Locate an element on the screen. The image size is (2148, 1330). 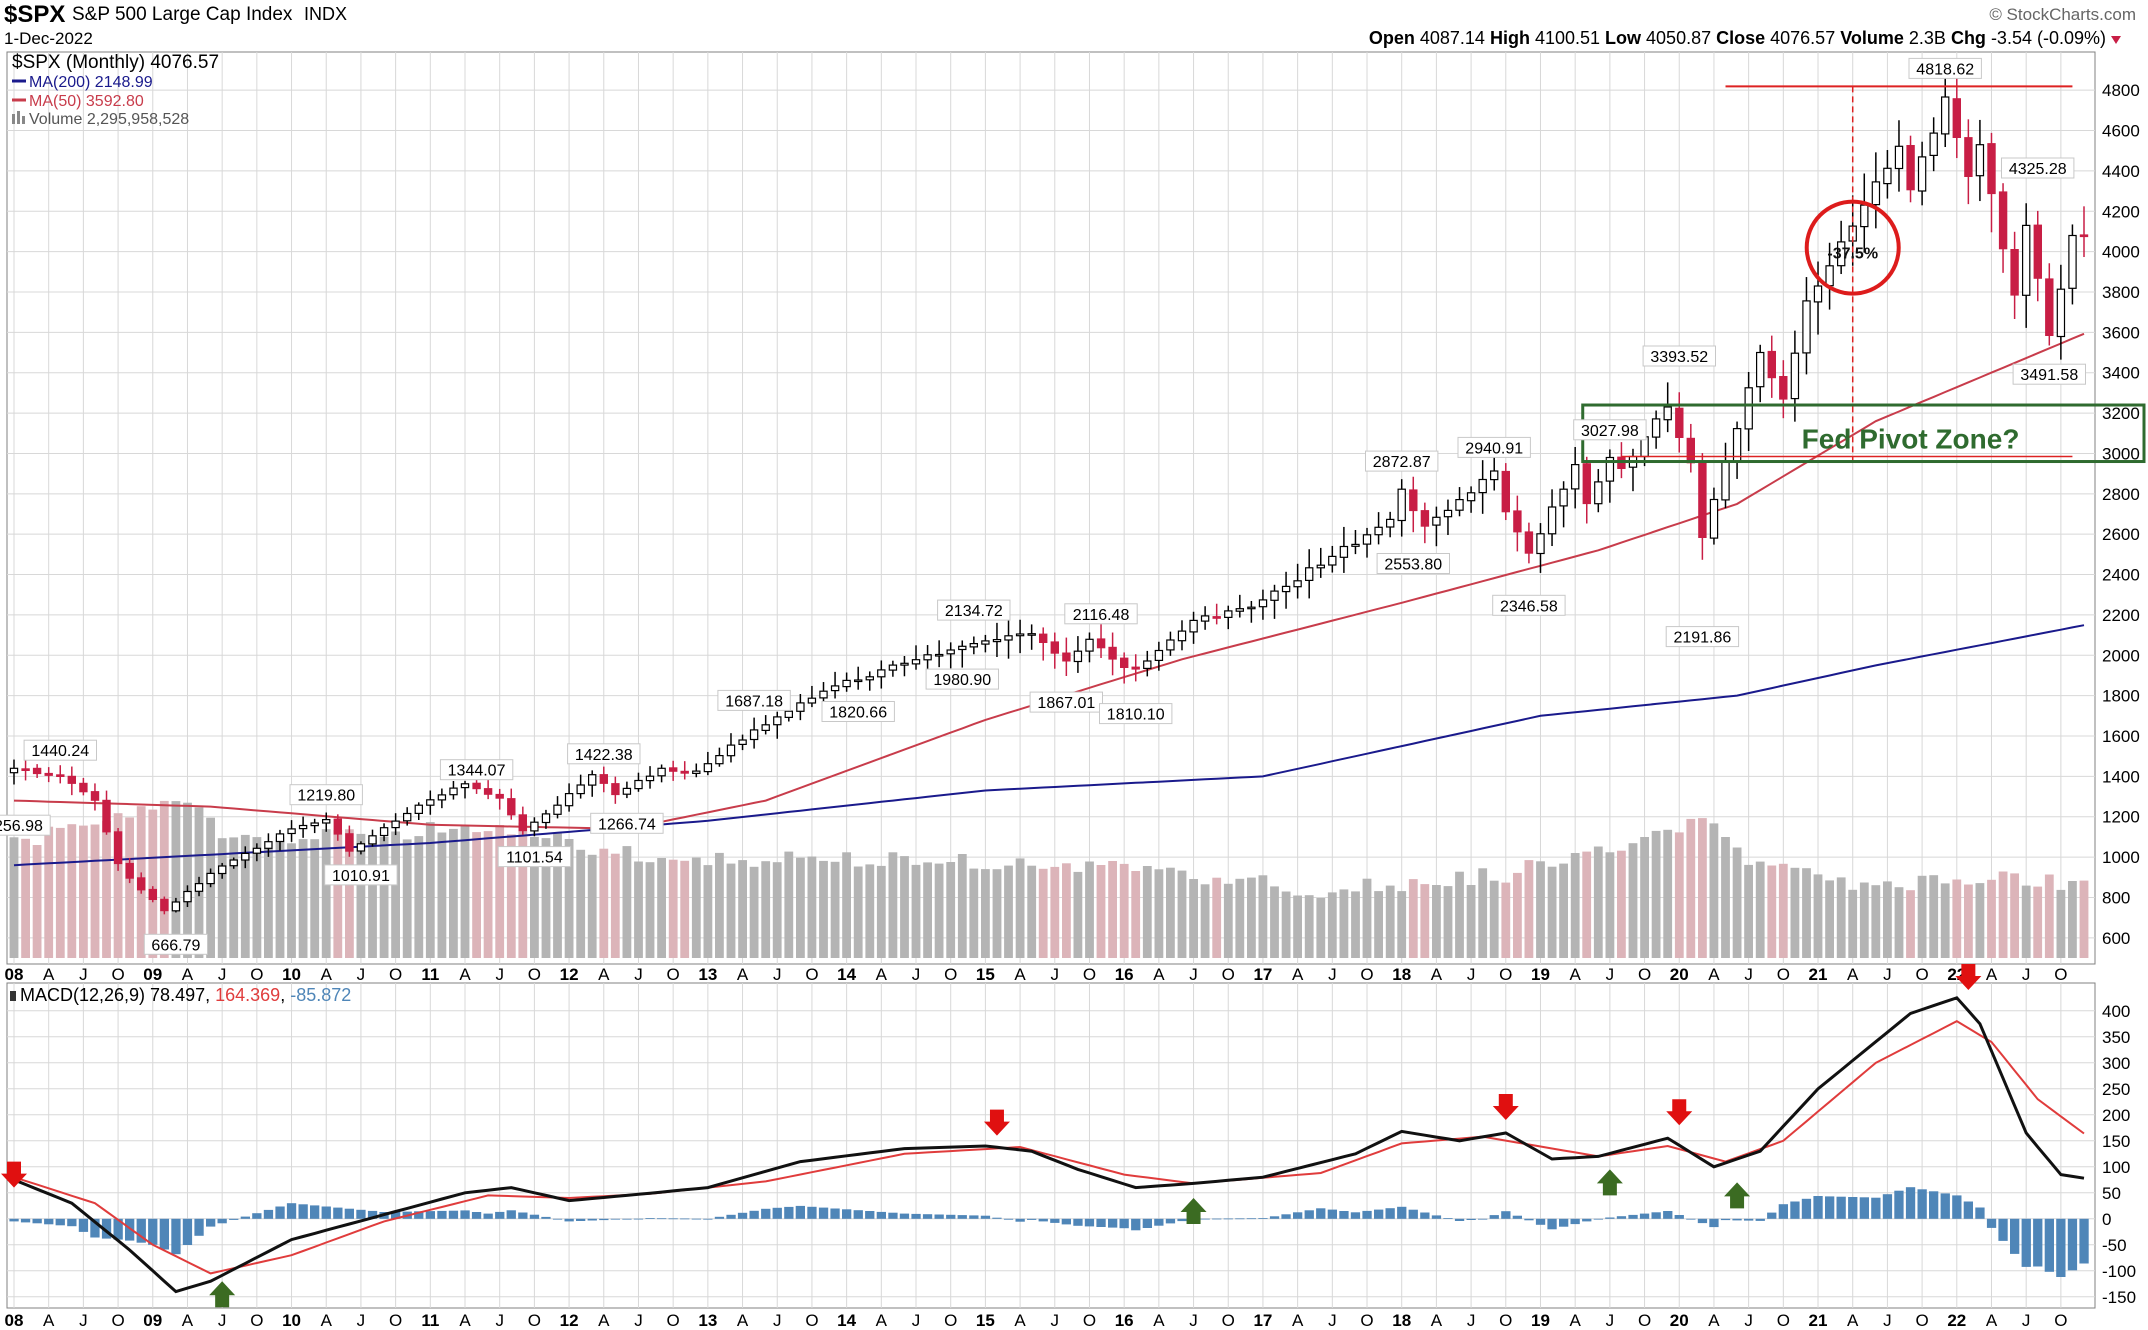
price-label: 2872.87 is located at coordinates (1402, 462).